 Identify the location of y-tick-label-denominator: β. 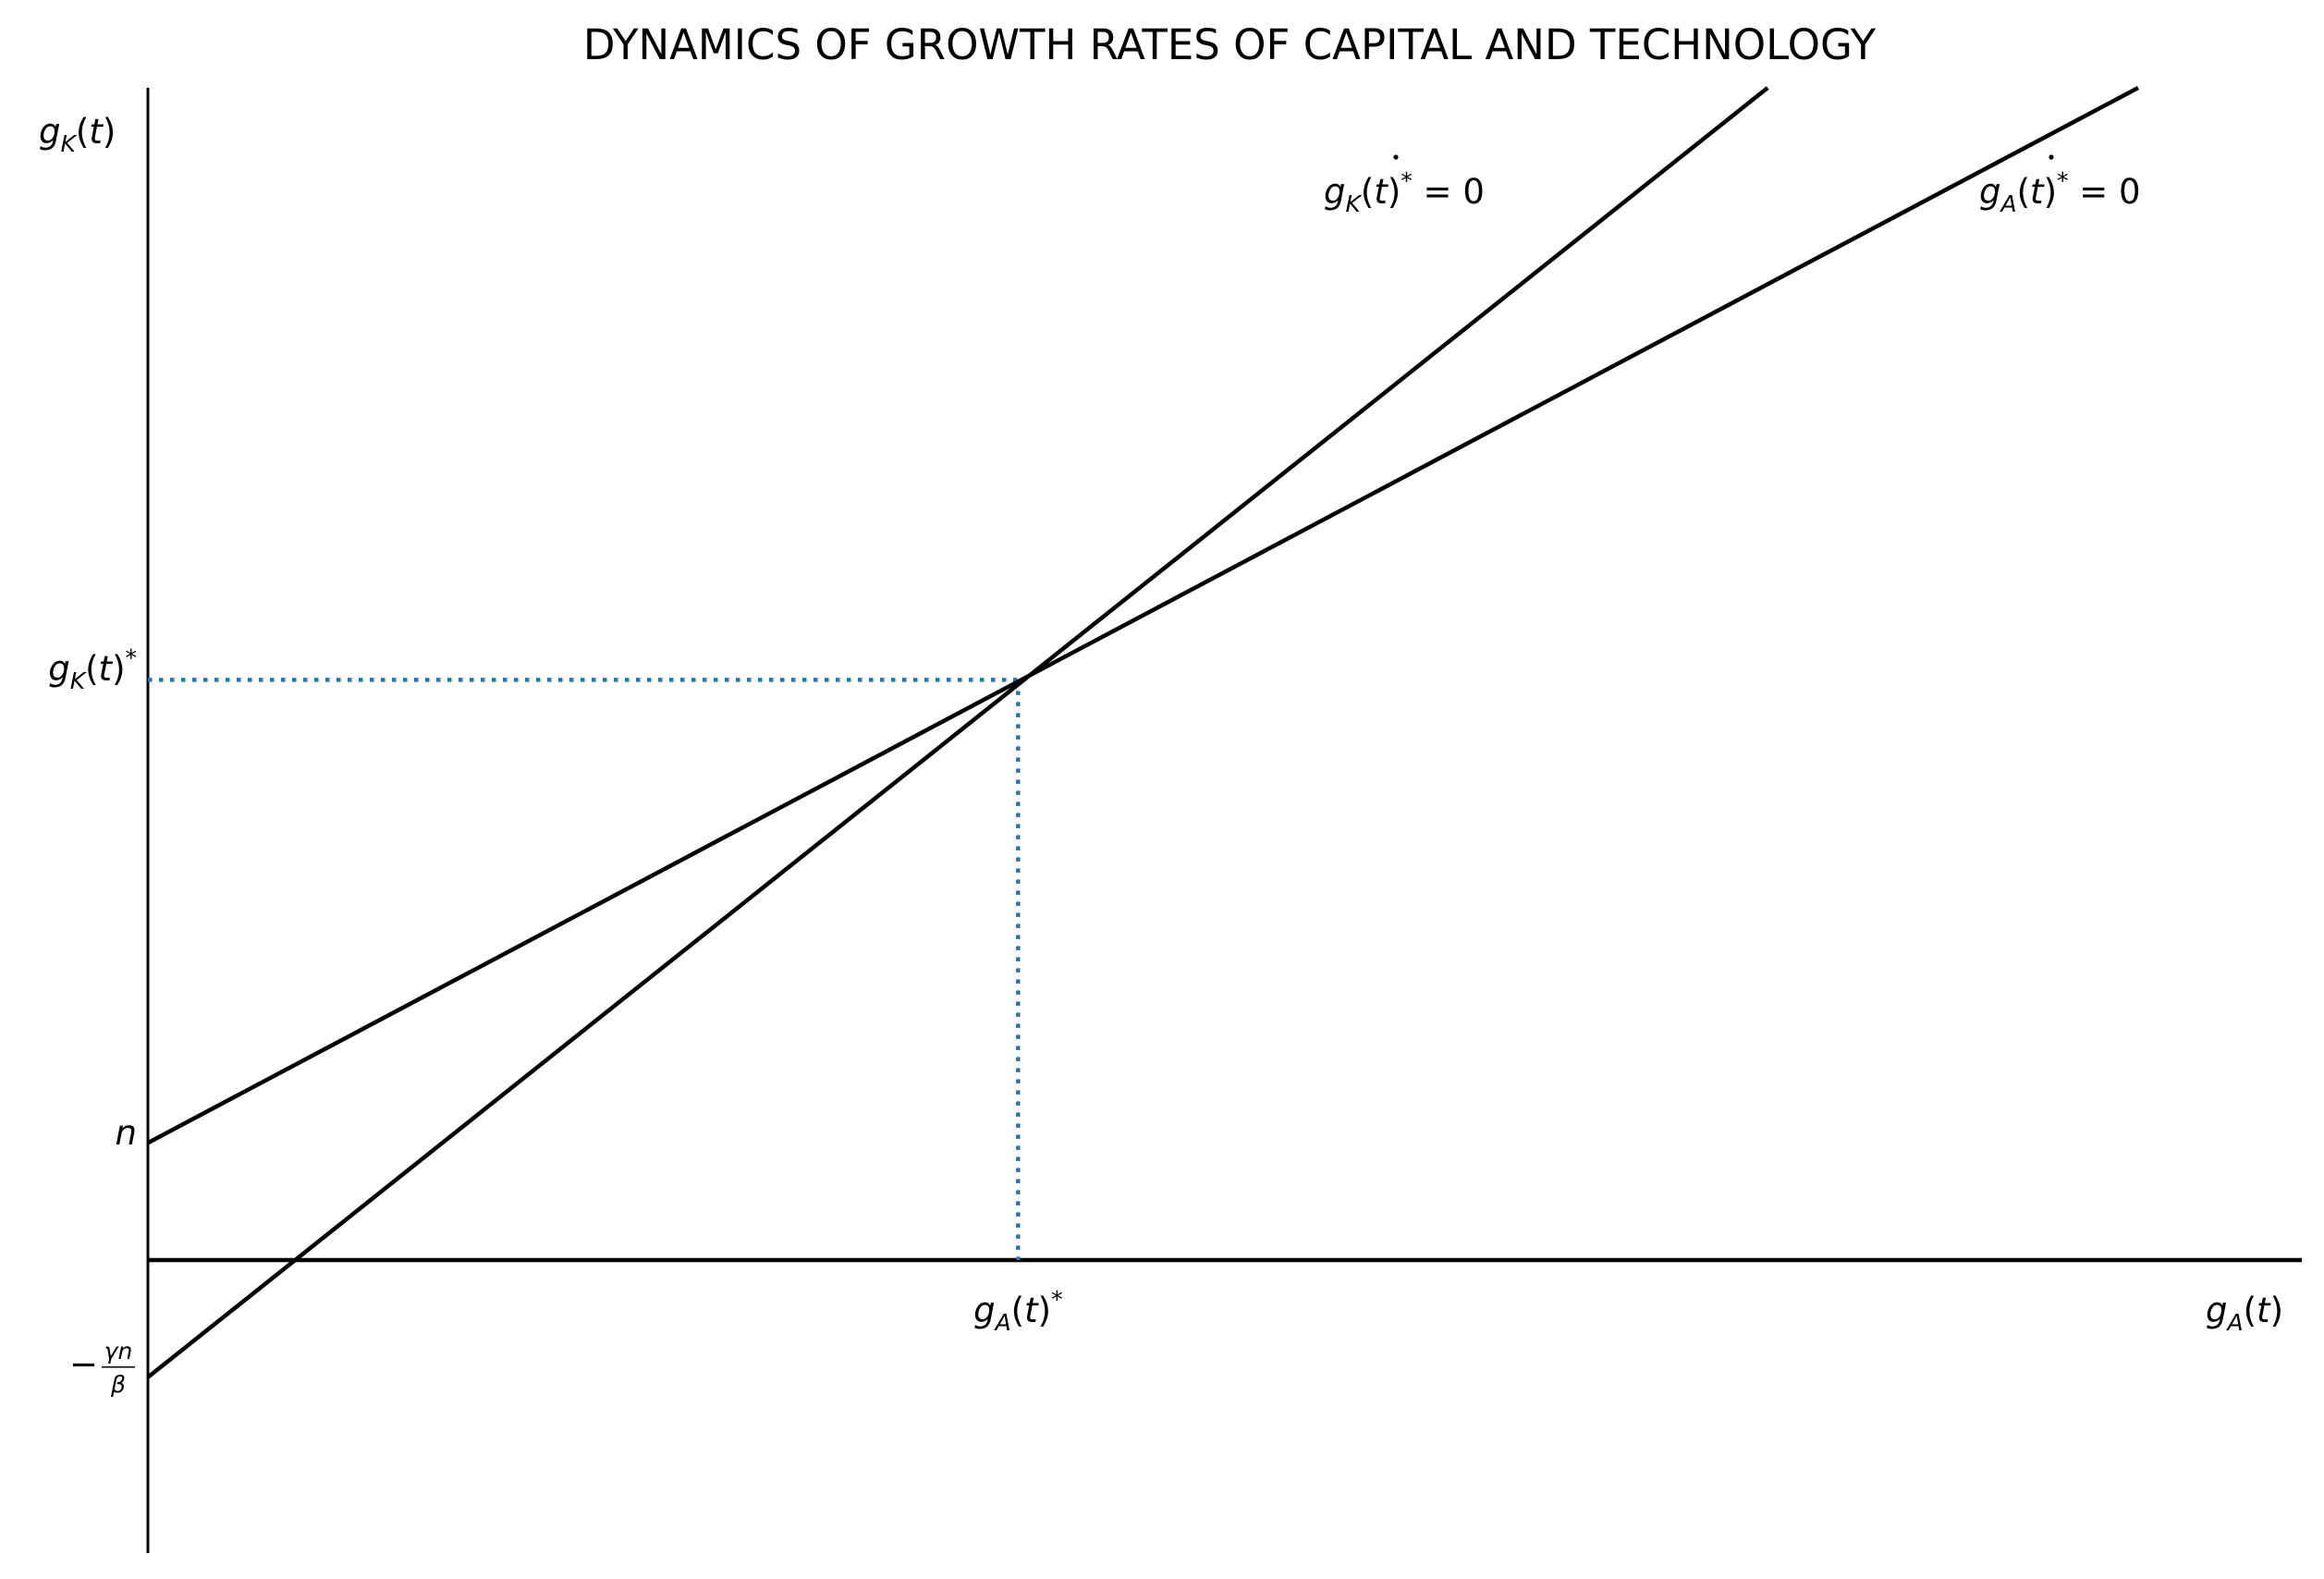
(118, 1384).